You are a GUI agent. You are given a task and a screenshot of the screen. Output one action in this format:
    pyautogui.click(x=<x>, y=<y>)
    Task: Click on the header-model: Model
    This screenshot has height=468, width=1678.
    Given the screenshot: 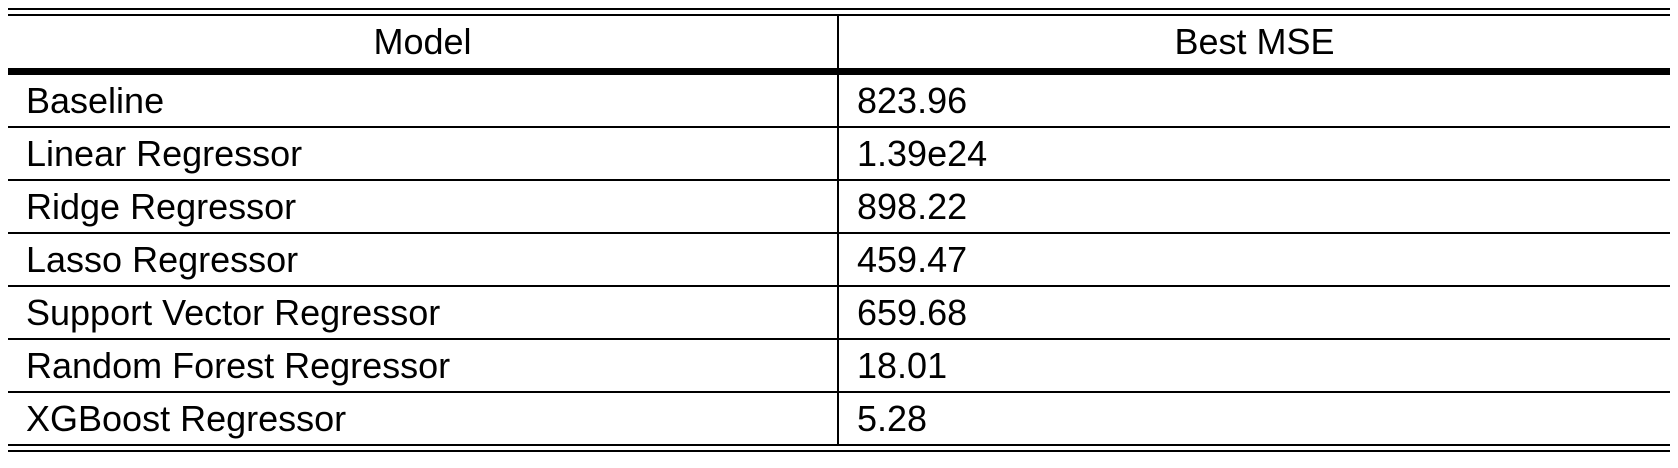 What is the action you would take?
    pyautogui.click(x=423, y=44)
    